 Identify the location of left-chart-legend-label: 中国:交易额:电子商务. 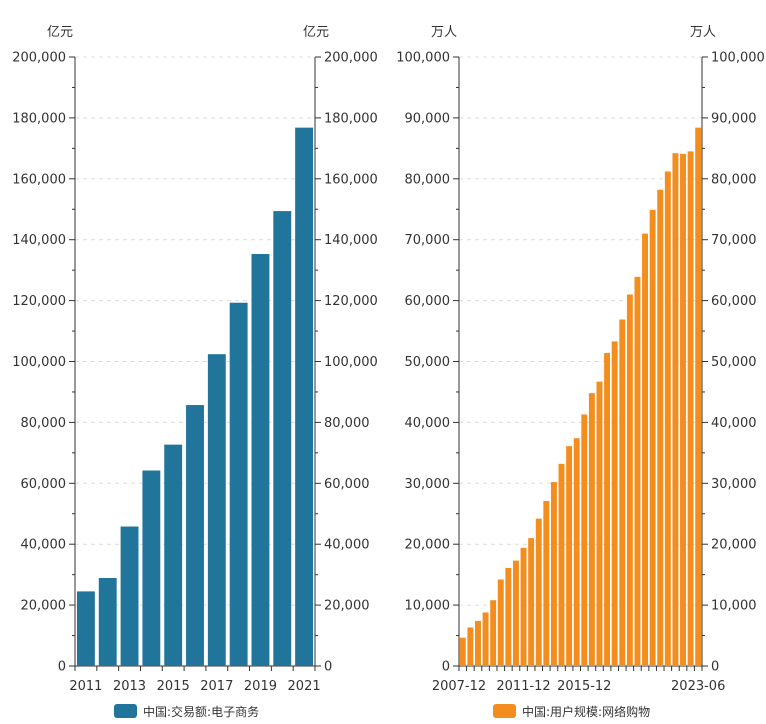
(201, 711).